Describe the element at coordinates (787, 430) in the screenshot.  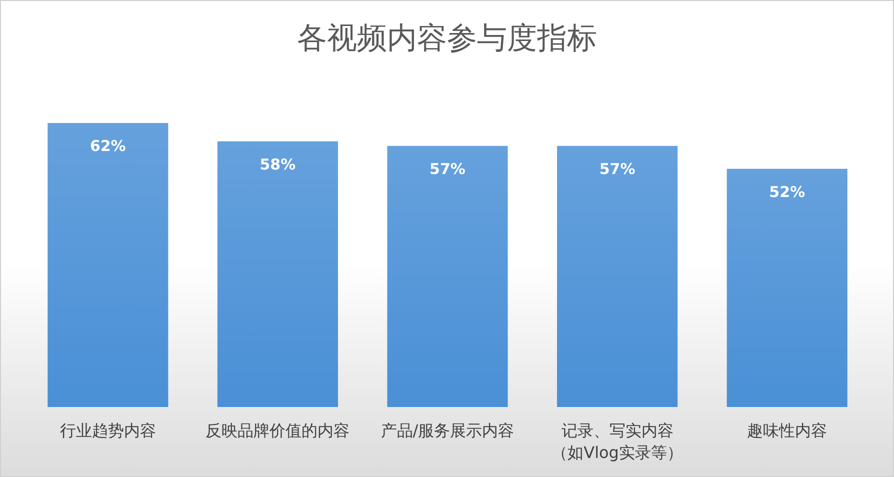
I see `x-tick-label: 趣味性内容` at that location.